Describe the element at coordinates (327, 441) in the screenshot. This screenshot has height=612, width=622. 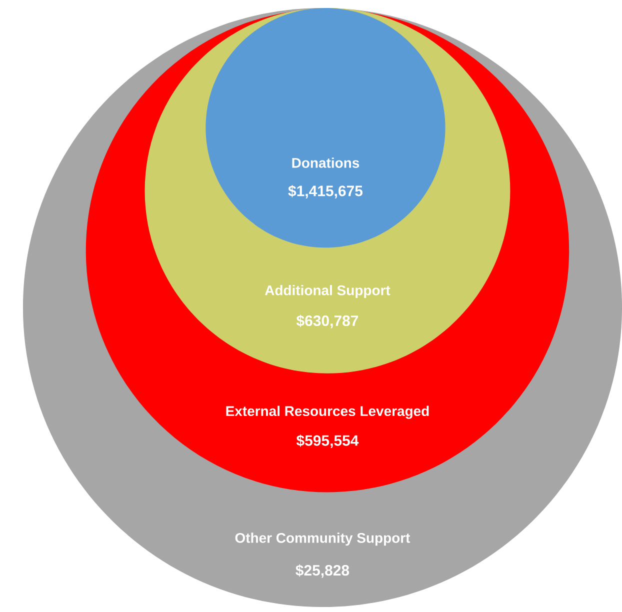
I see `data-label: $595,554` at that location.